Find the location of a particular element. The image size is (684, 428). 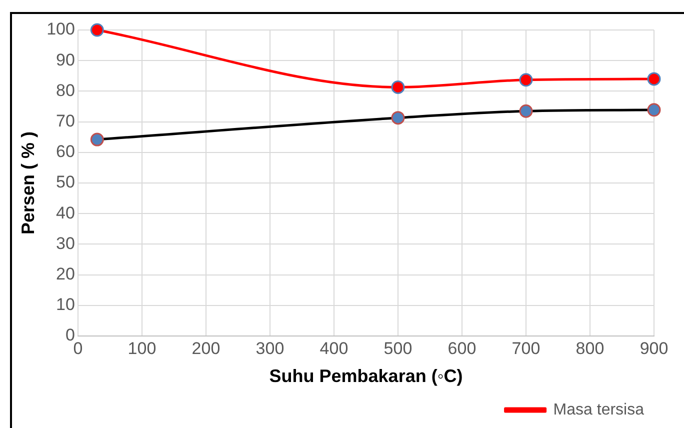

y-axis-title: Persen ( % ) is located at coordinates (28, 183).